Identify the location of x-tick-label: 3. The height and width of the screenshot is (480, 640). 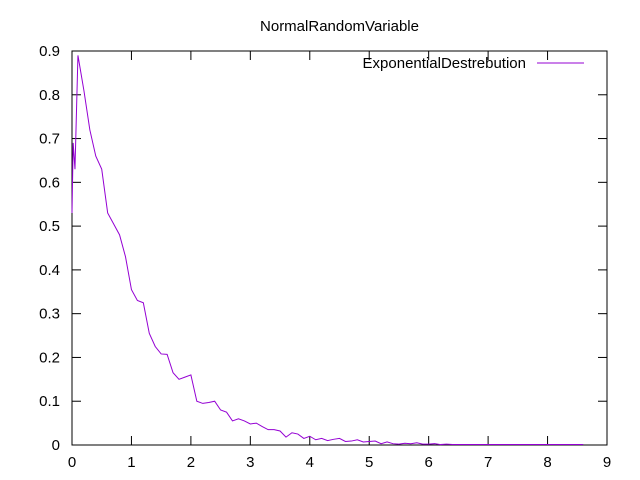
(250, 462).